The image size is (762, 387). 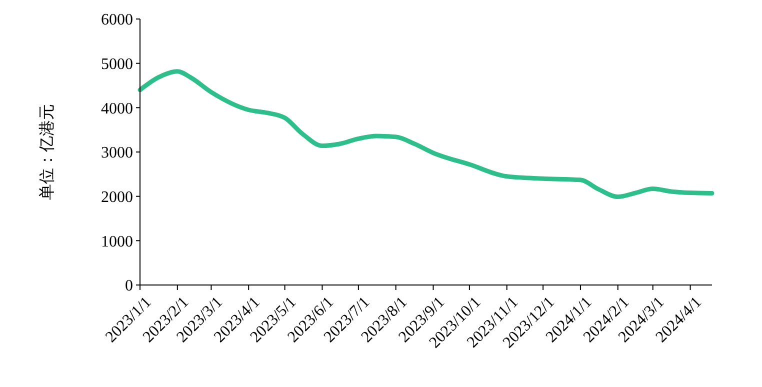 I want to click on y-tick-label: 6000, so click(x=117, y=20).